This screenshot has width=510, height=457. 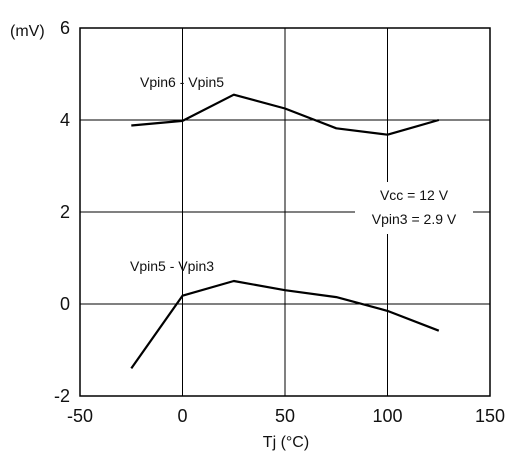 What do you see at coordinates (182, 416) in the screenshot?
I see `x-tick-label: 0` at bounding box center [182, 416].